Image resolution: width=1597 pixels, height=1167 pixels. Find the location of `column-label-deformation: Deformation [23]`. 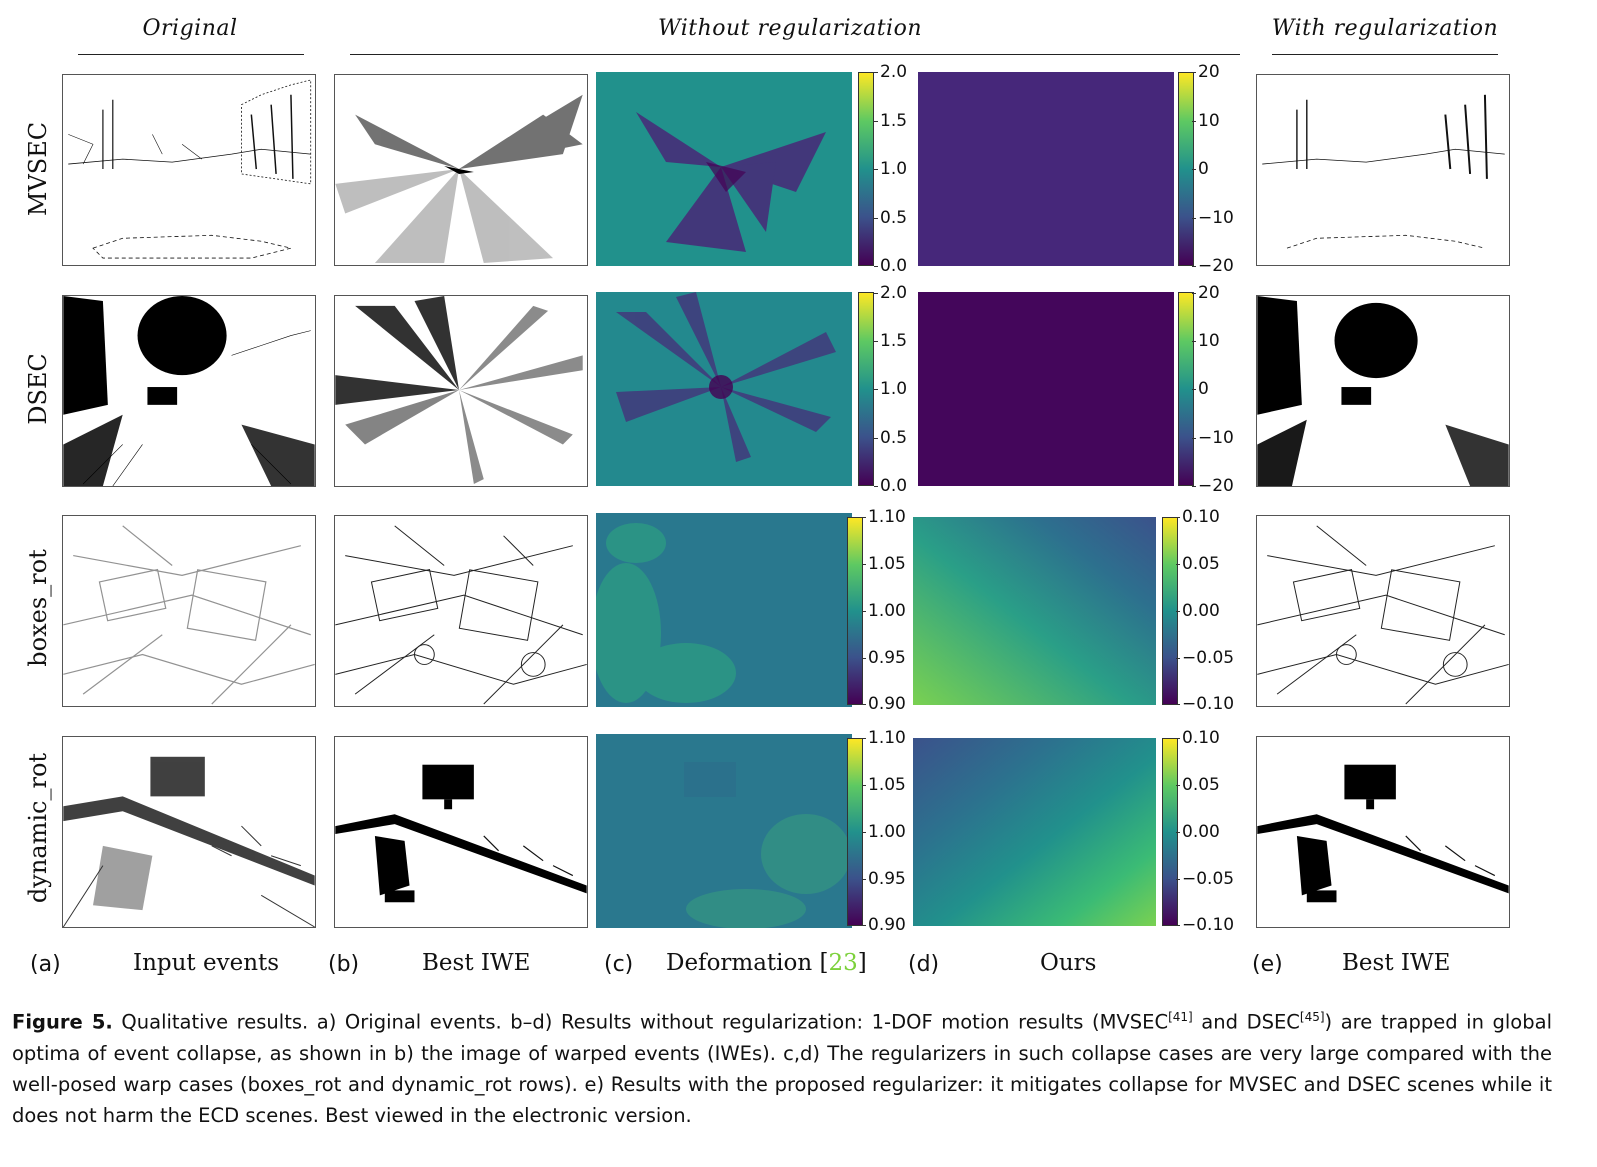

column-label-deformation: Deformation [23] is located at coordinates (766, 963).